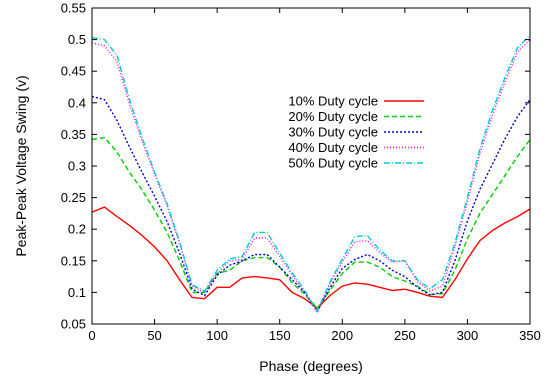  Describe the element at coordinates (468, 335) in the screenshot. I see `x-tick-label: 300` at that location.